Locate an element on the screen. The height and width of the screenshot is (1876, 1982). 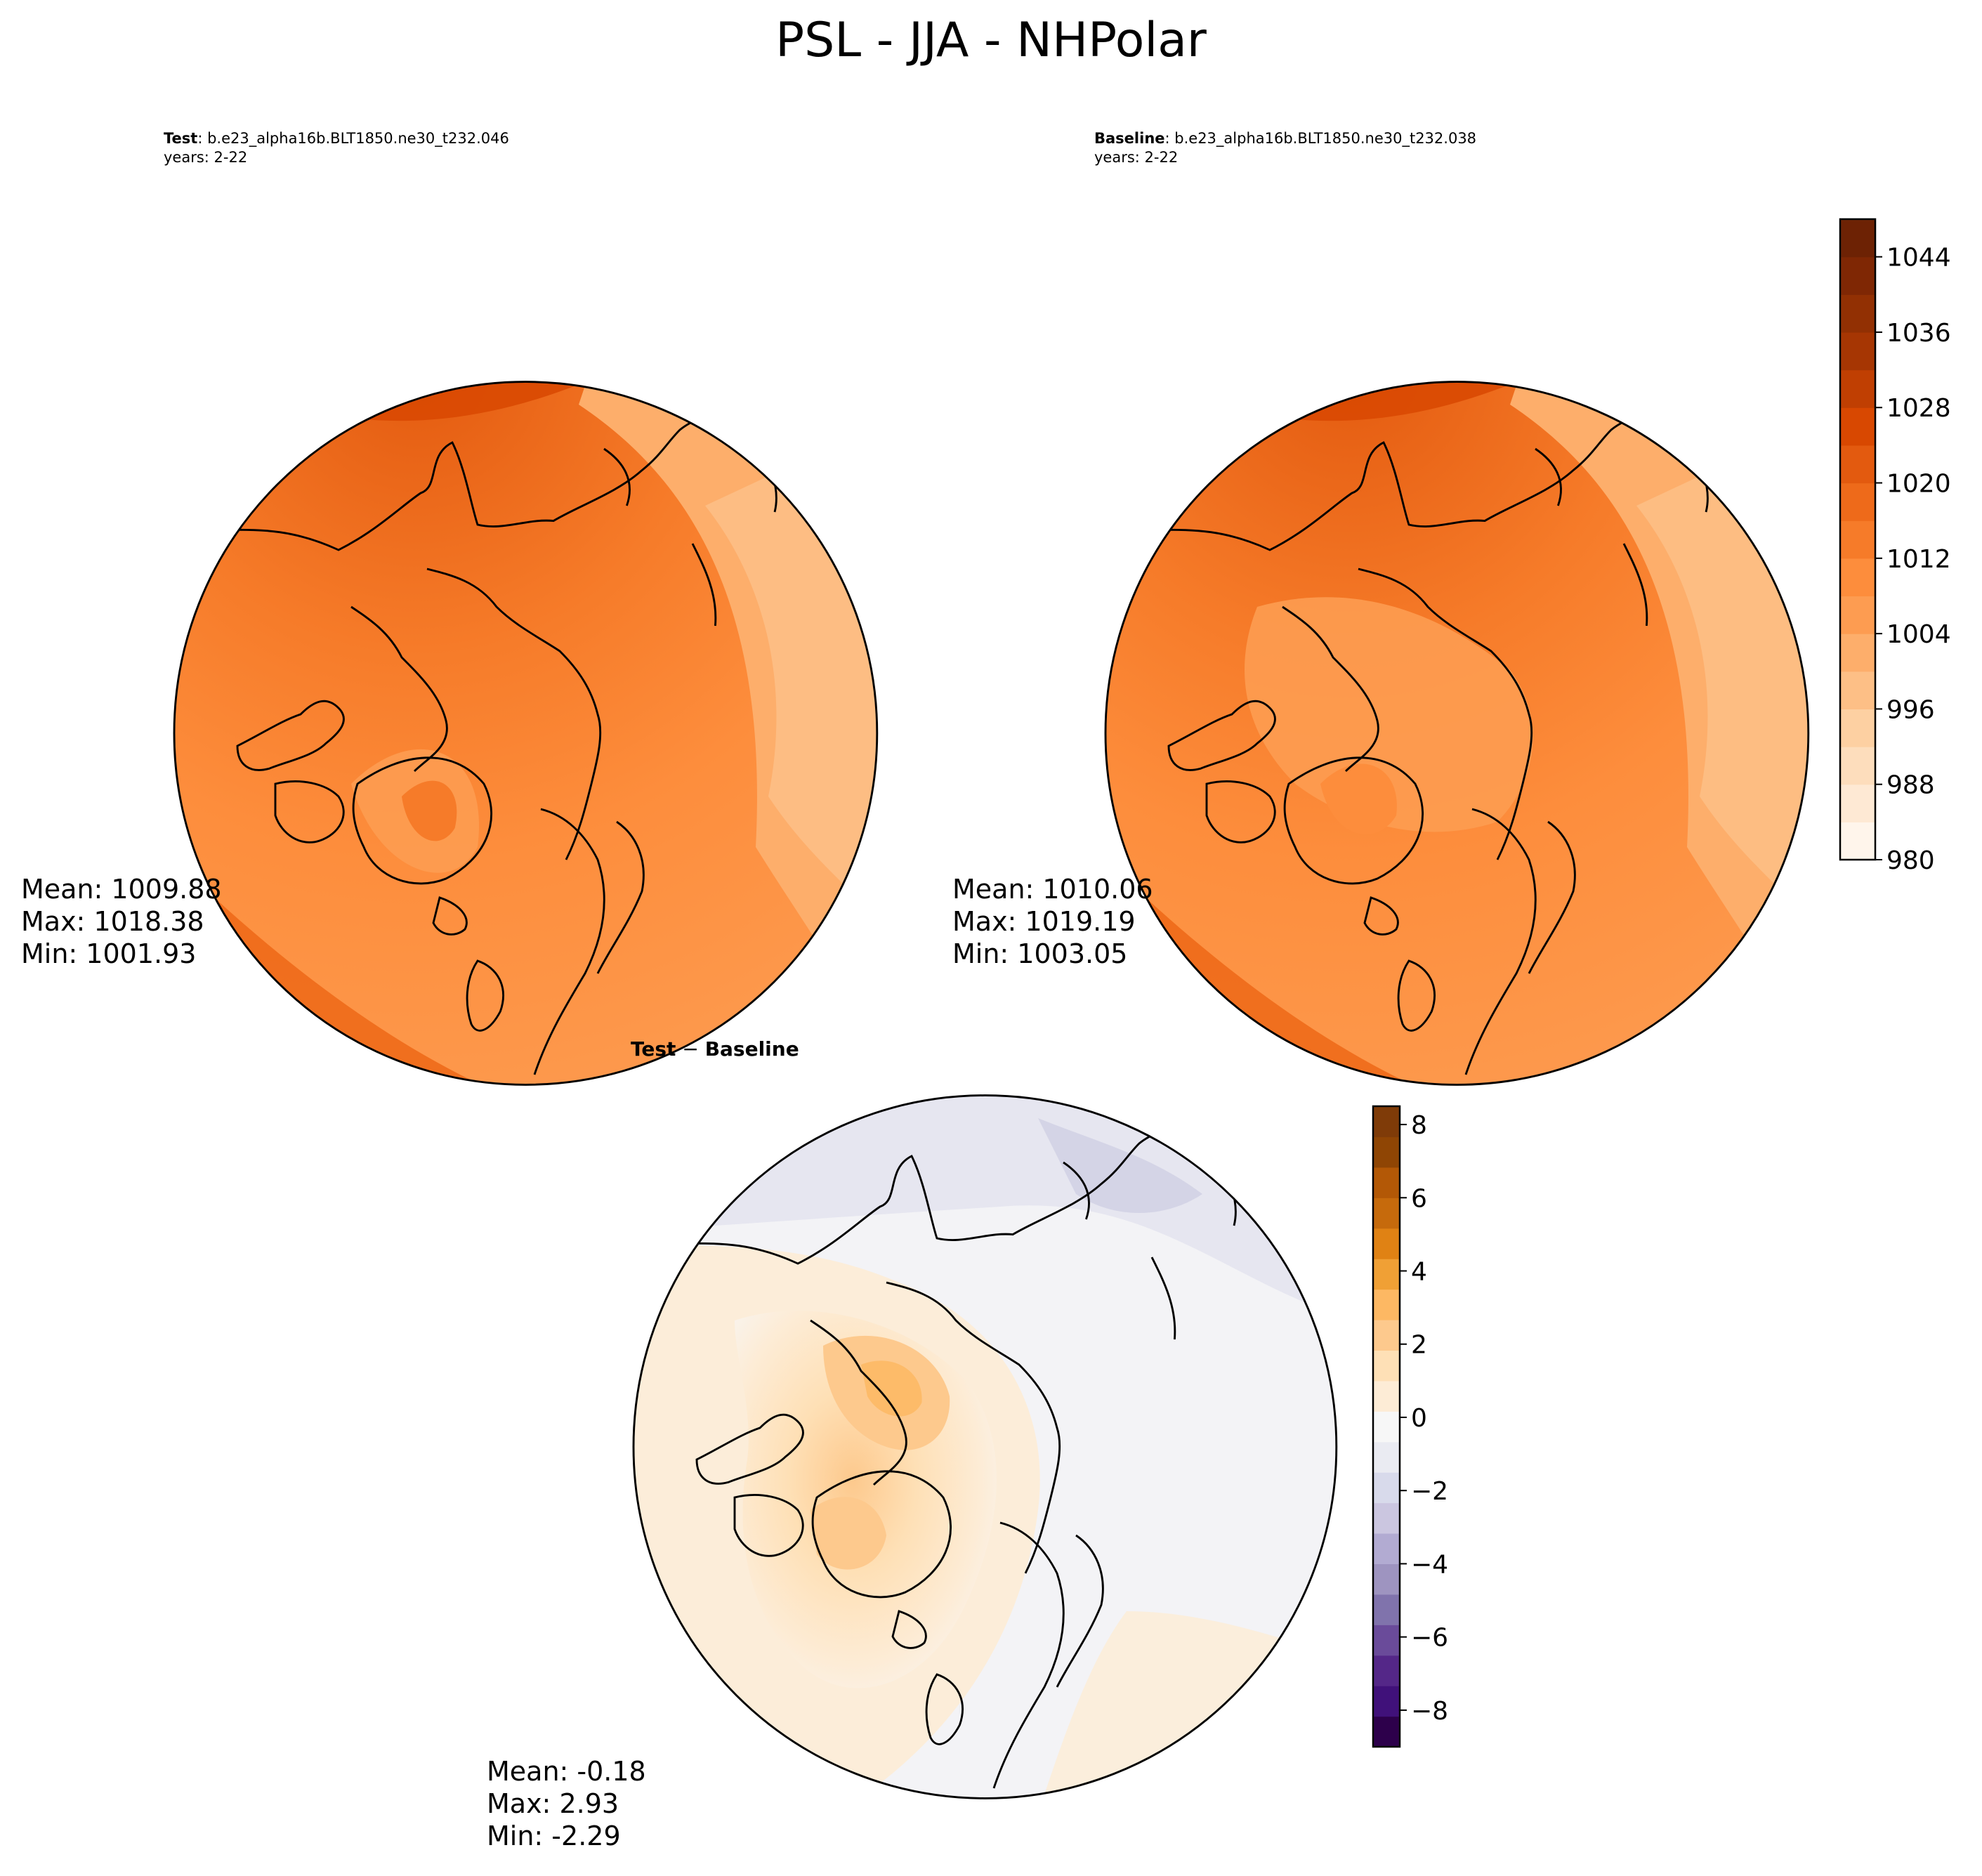
psl-colorbar-tick-label: 1044 is located at coordinates (1918, 258).